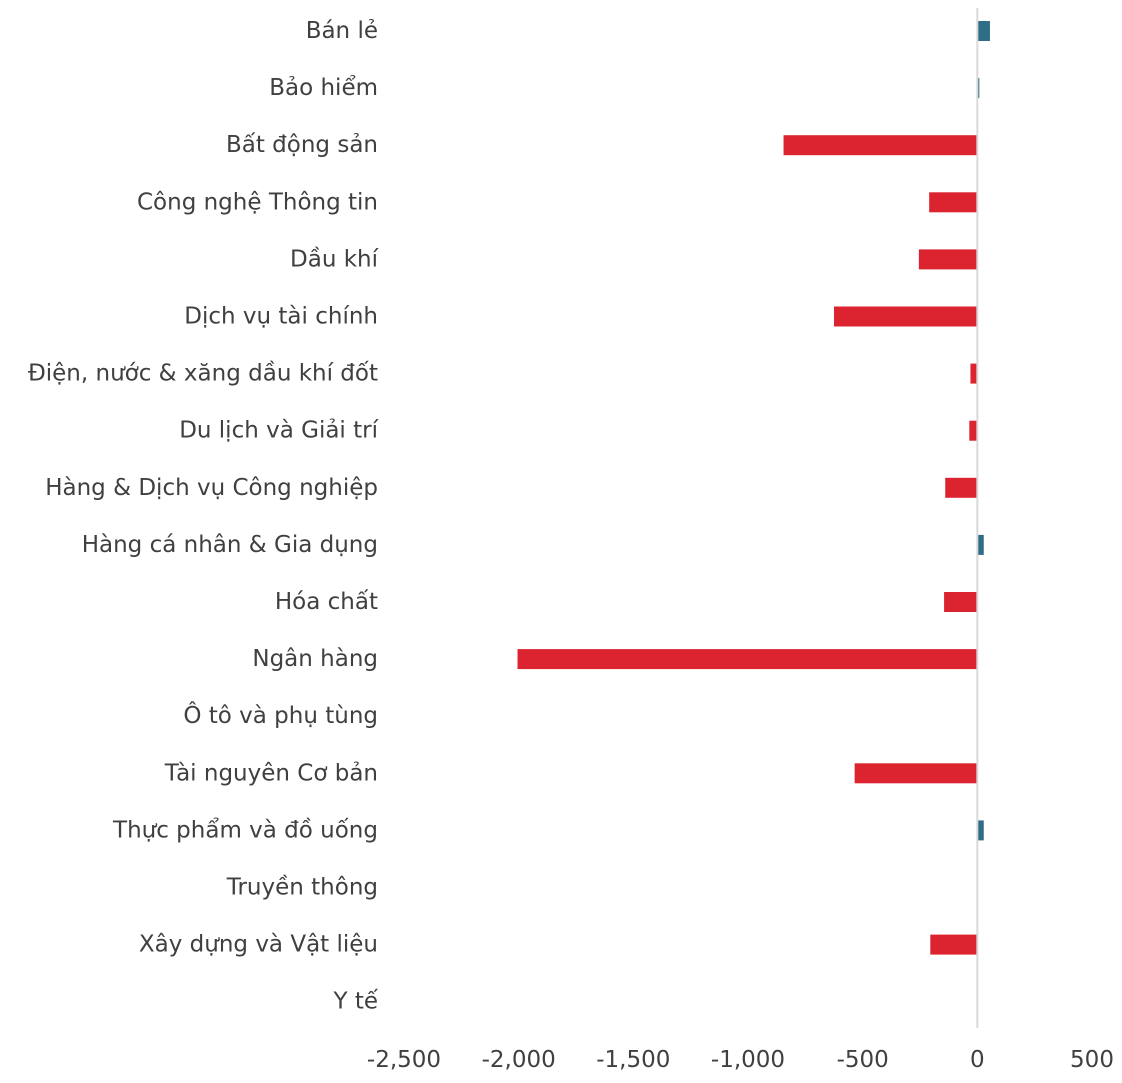 The height and width of the screenshot is (1083, 1122). Describe the element at coordinates (983, 31) in the screenshot. I see `bar-ban-le` at that location.